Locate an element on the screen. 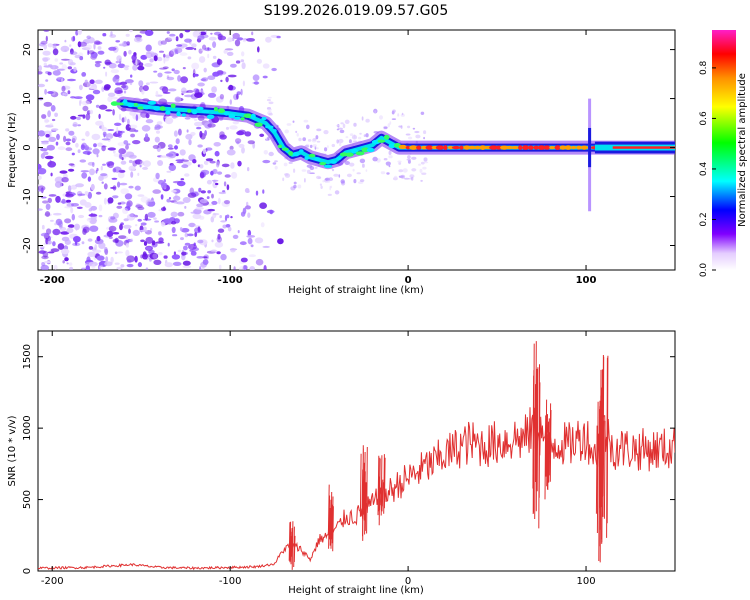 Image resolution: width=750 pixels, height=600 pixels. colorbar-gradient is located at coordinates (724, 150).